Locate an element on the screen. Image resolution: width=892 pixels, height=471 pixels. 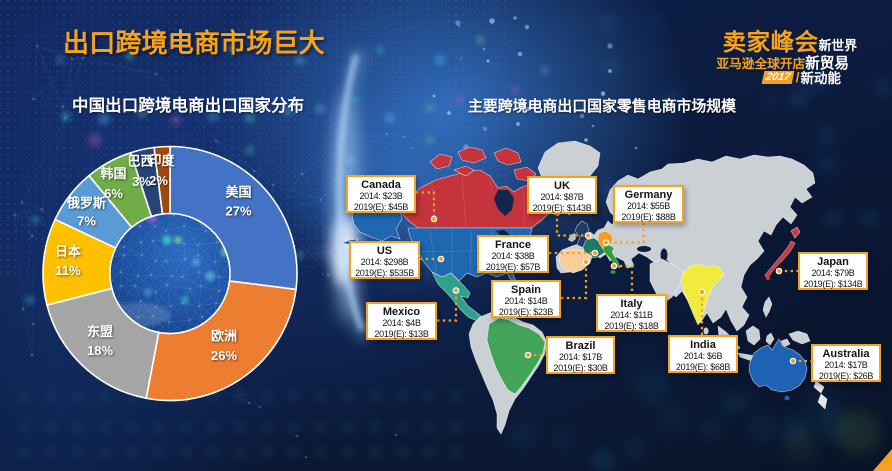
svg-text: 巴西 is located at coordinates (140, 161).